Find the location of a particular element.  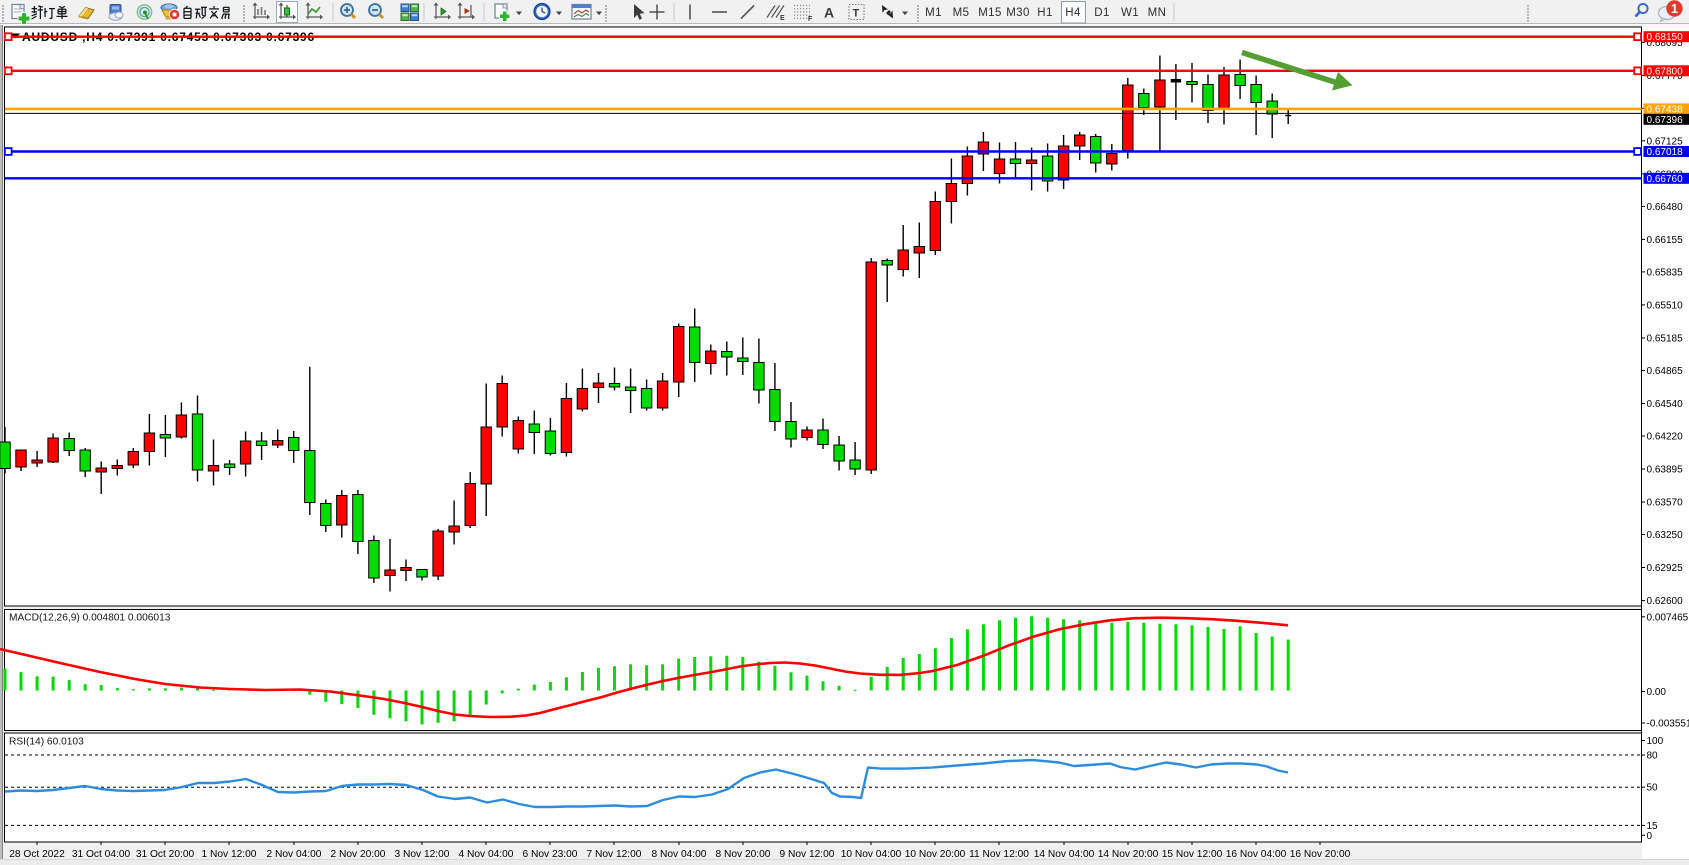

svg-text: T is located at coordinates (856, 14).